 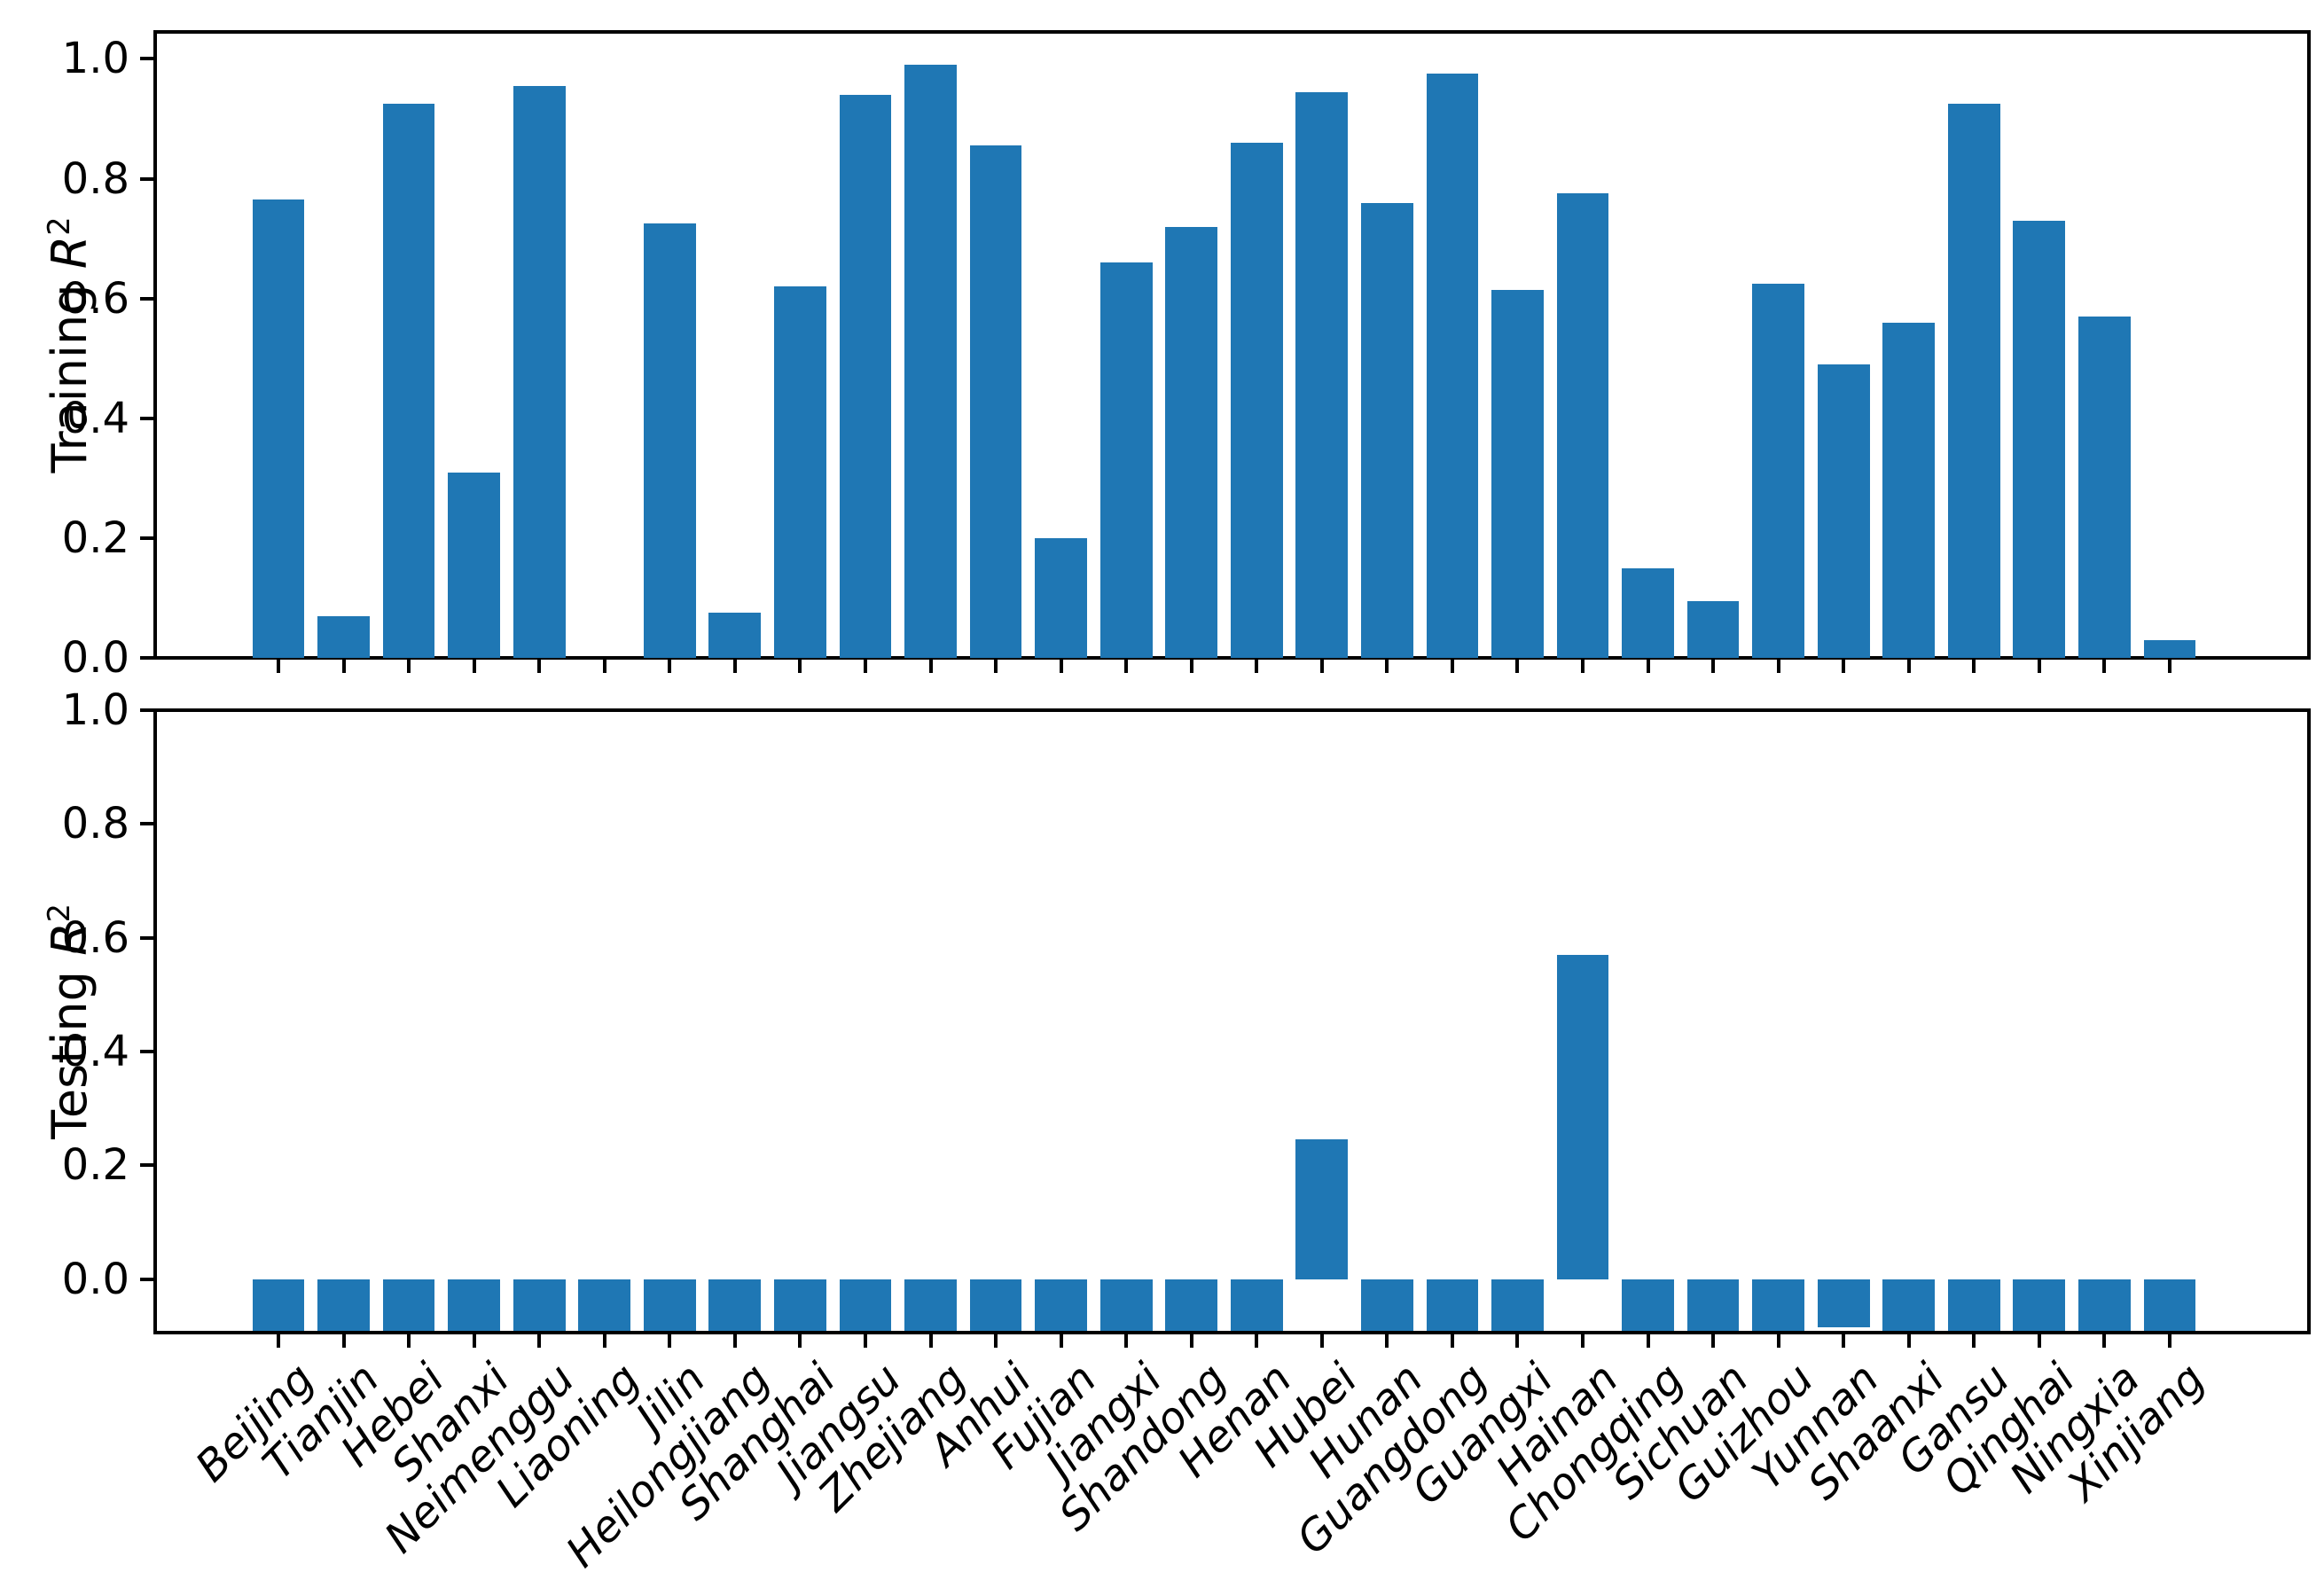 I want to click on testing-ytick-label-0.4: 0.4, so click(x=95, y=1051).